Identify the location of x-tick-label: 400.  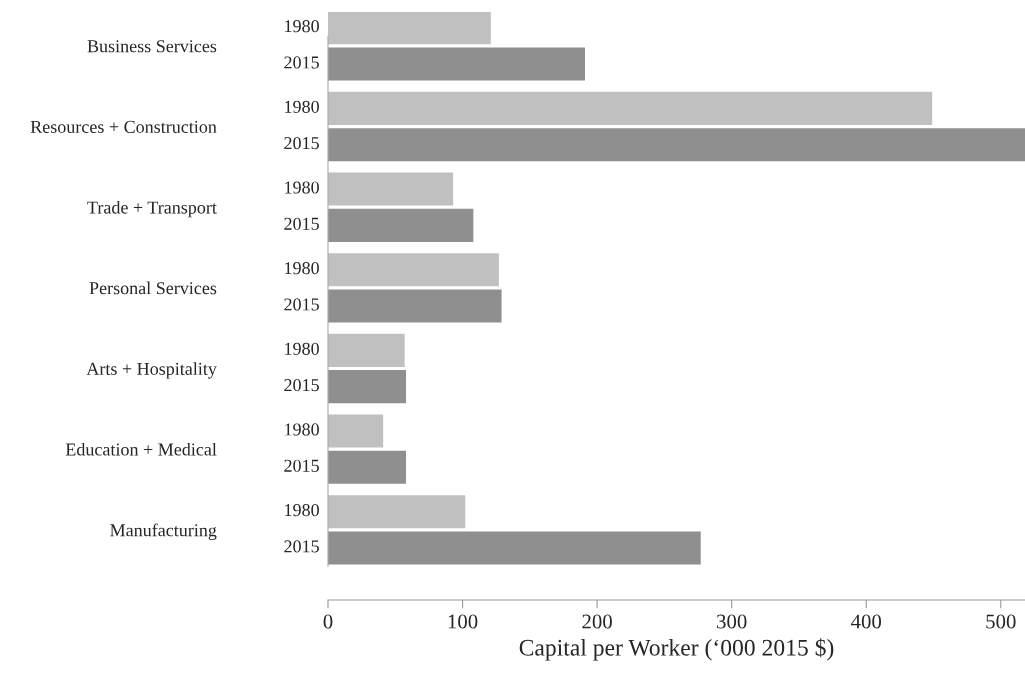
(866, 621).